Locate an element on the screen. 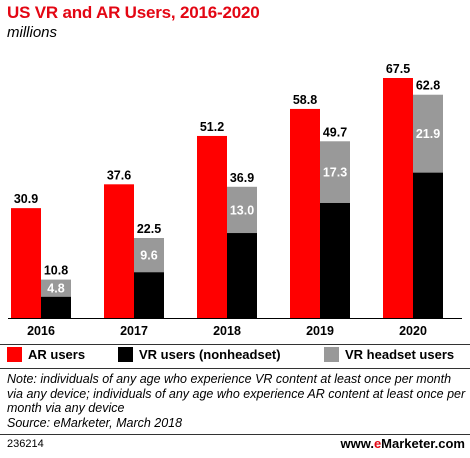 This screenshot has height=458, width=470. label-vr-headset-2019: 17.3 is located at coordinates (335, 173).